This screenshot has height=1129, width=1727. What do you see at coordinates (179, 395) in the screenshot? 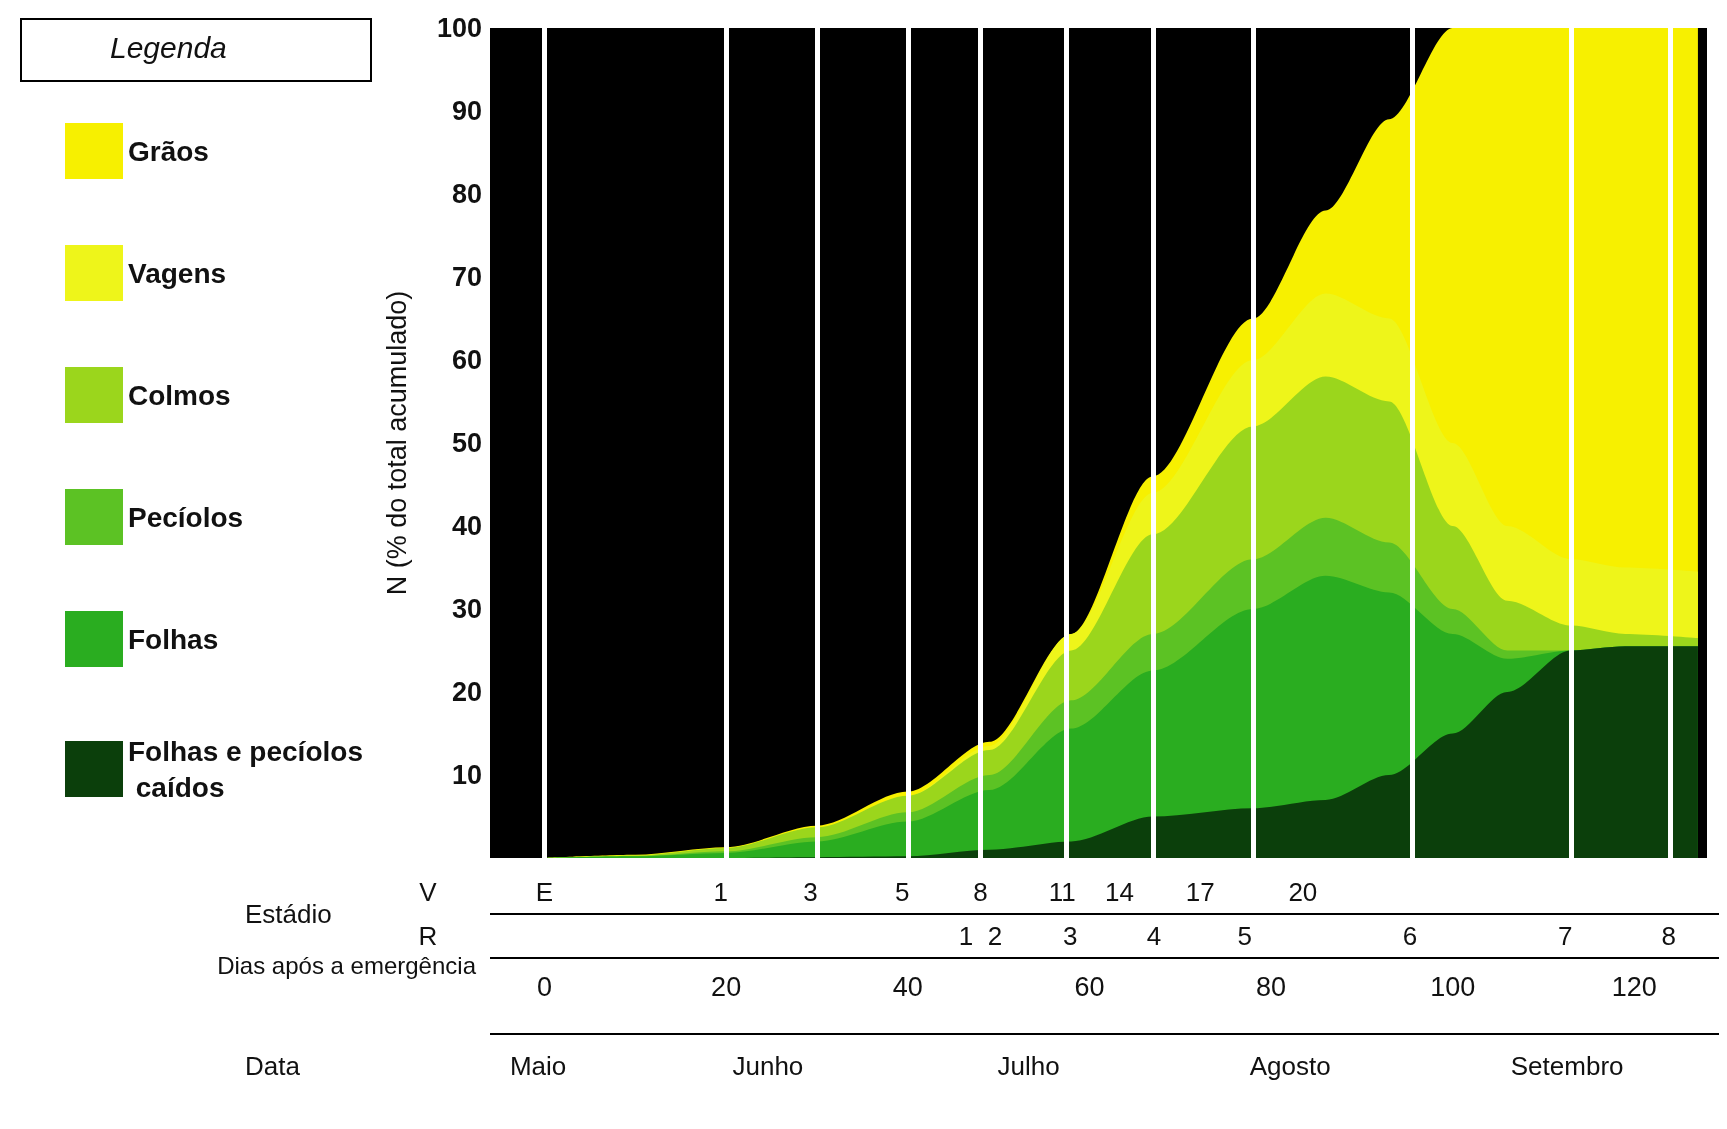
I see `legend-label: Colmos` at bounding box center [179, 395].